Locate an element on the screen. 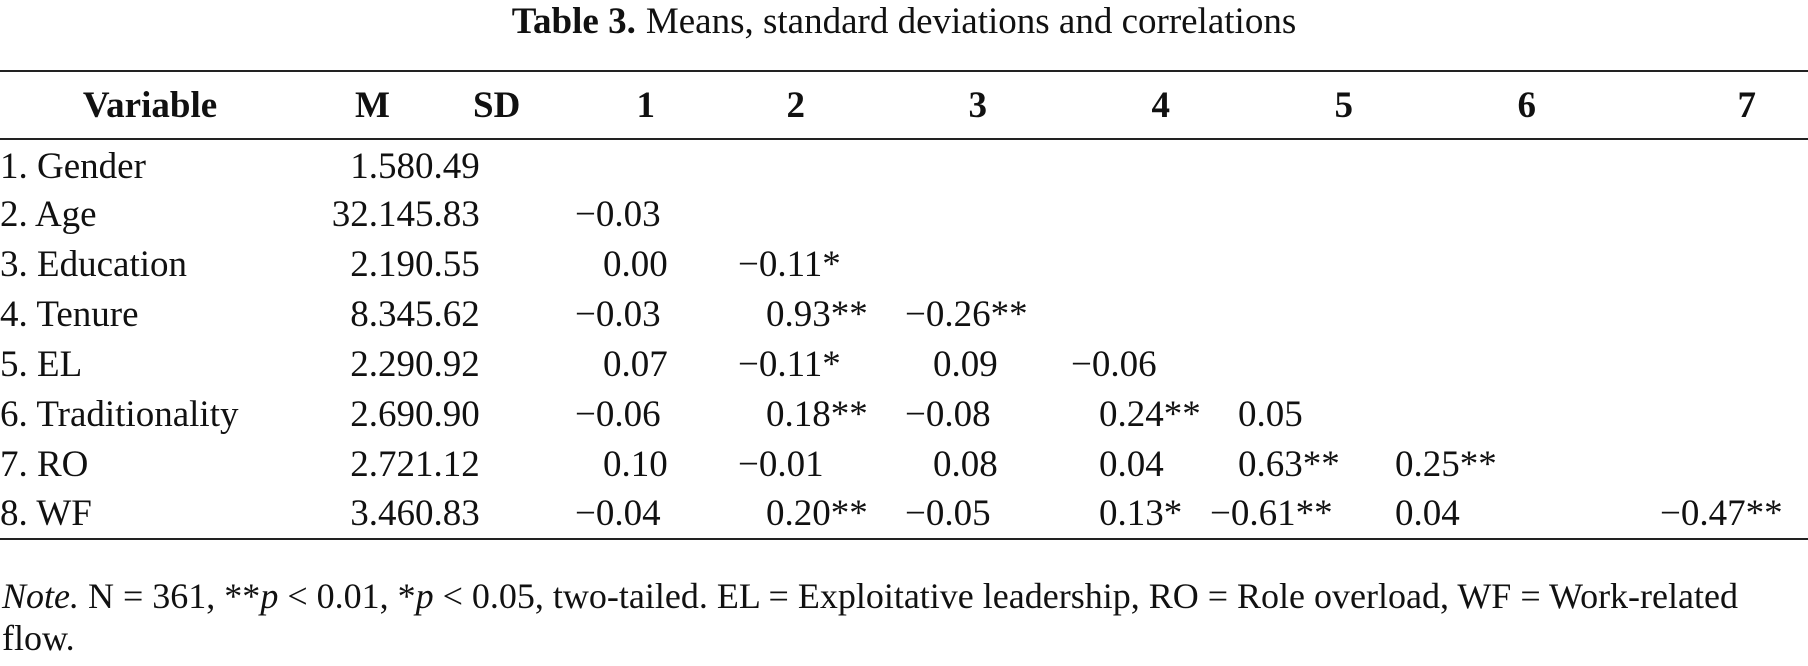  cell-corr-4: 0.04 is located at coordinates (1131, 464).